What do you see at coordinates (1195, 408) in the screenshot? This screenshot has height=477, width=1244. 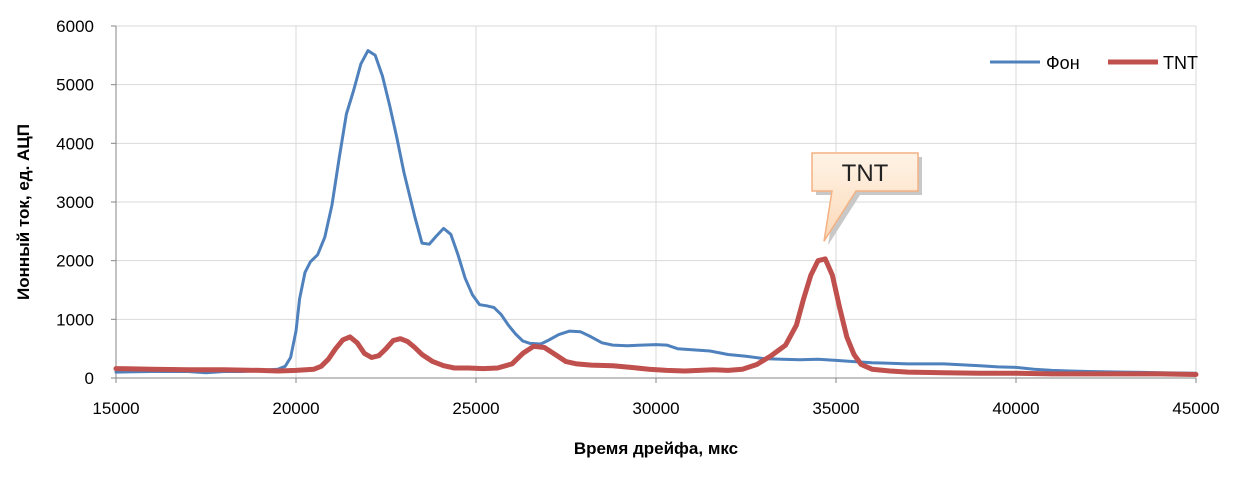 I see `x-tick-label-6: 45000` at bounding box center [1195, 408].